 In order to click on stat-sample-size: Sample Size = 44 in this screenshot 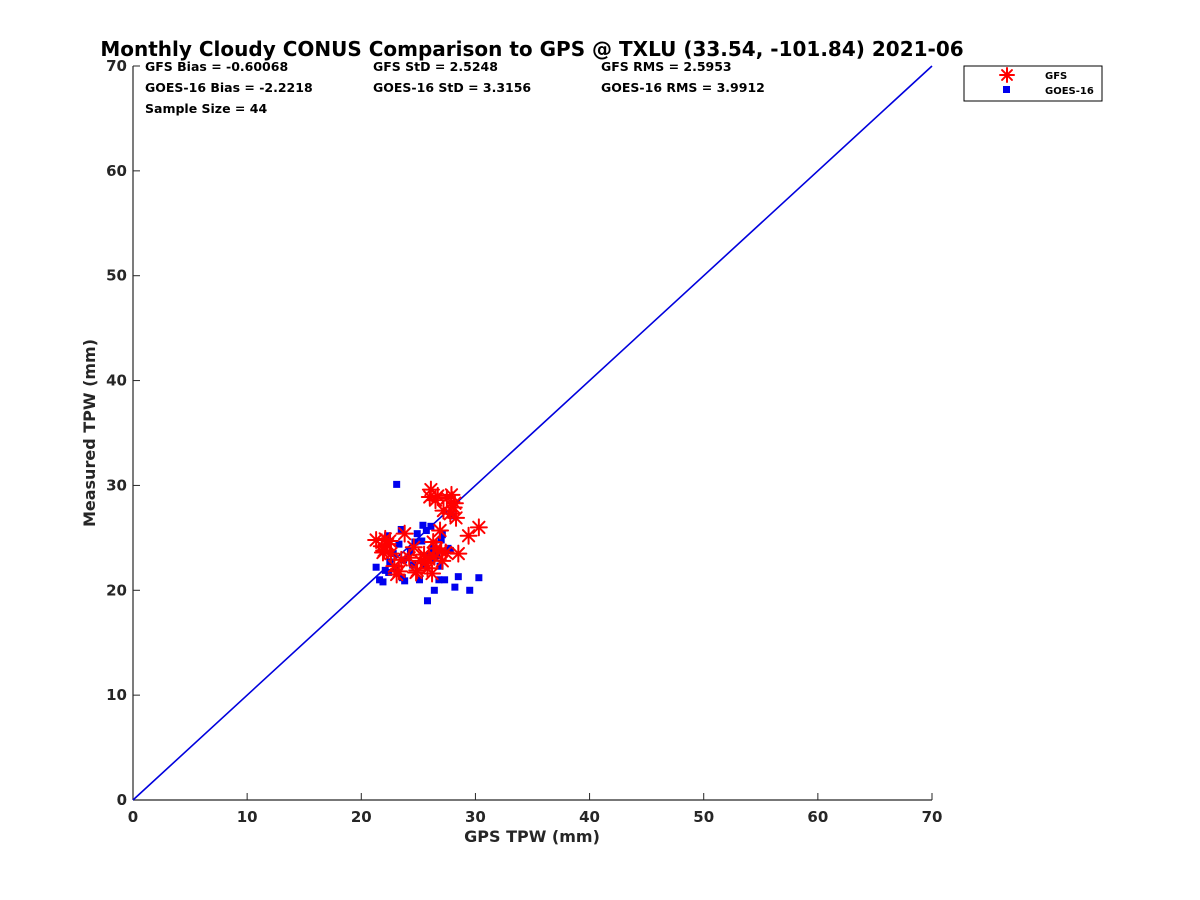, I will do `click(206, 108)`.